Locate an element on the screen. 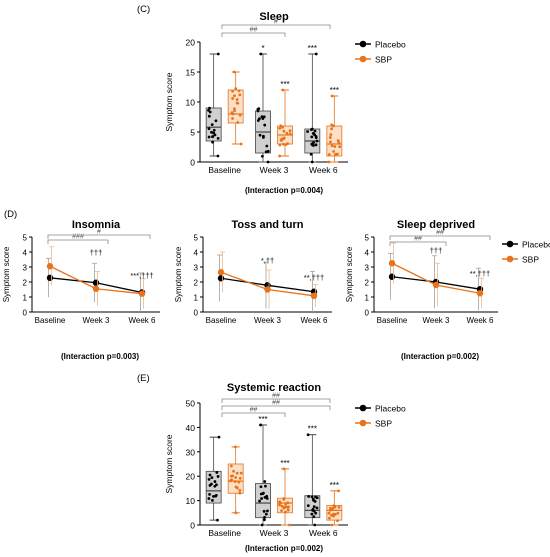  toss-turn-ytick-label: 1 is located at coordinates (196, 298).